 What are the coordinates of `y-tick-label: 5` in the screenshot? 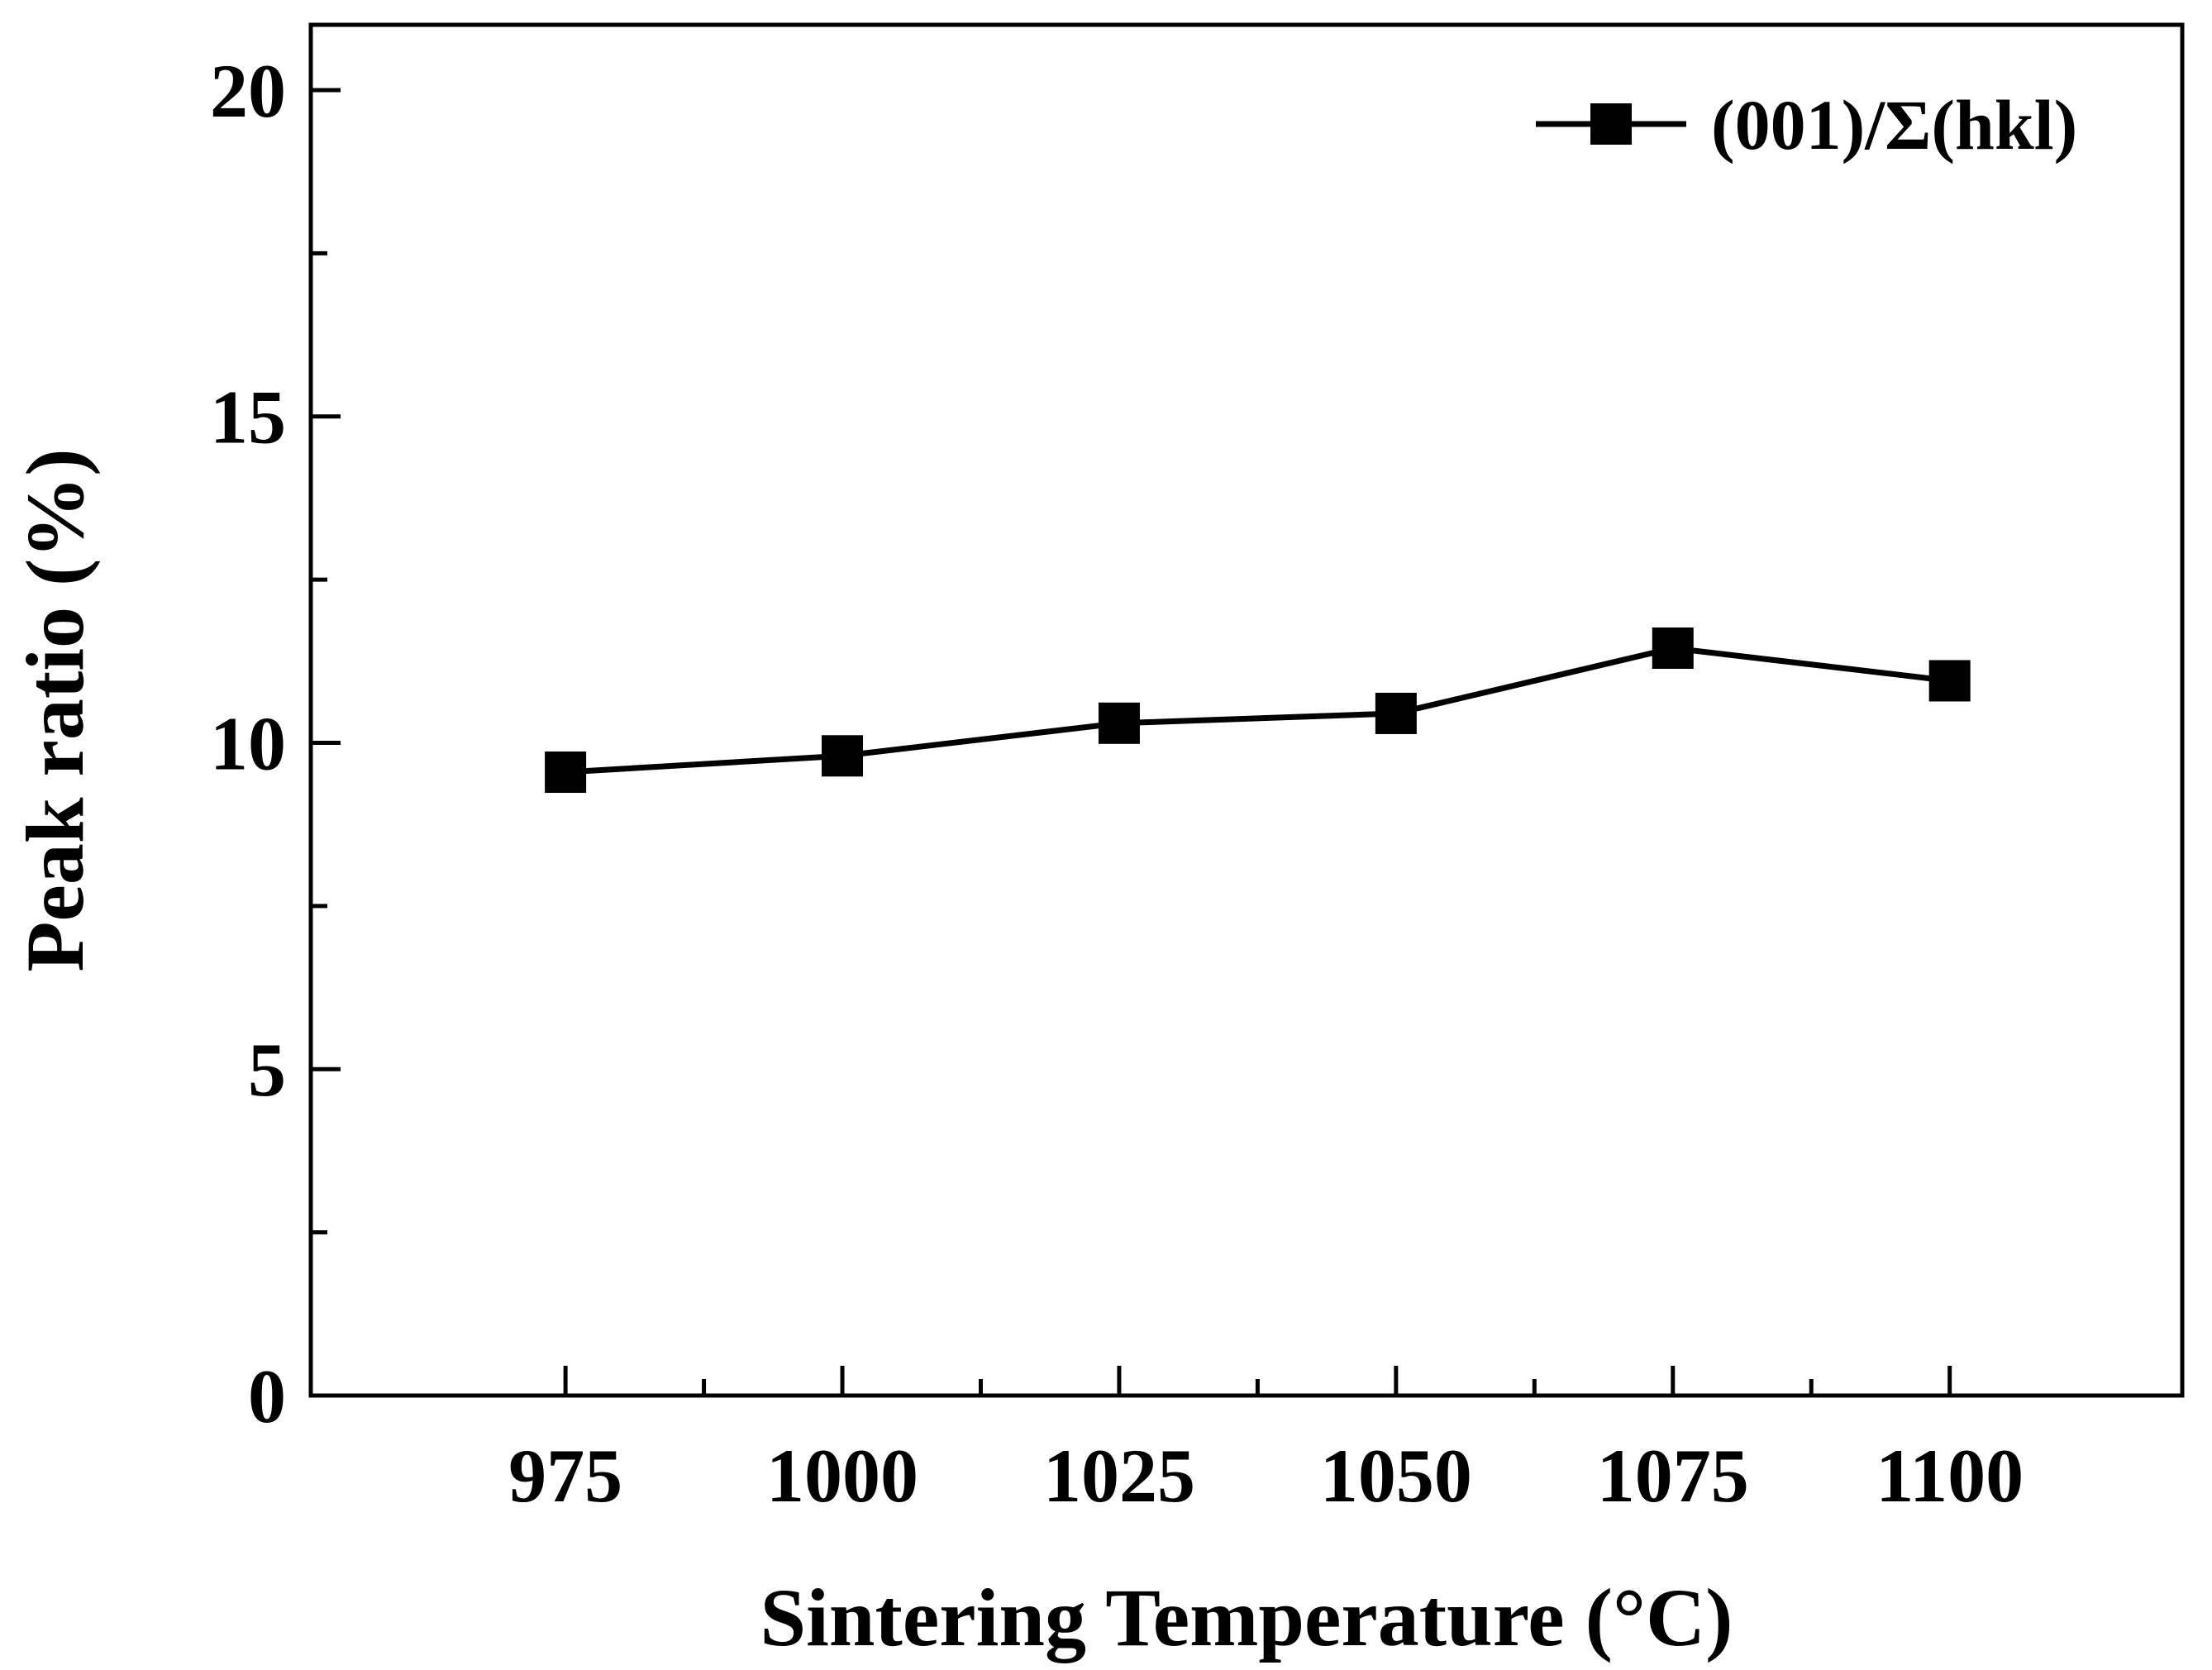 It's located at (267, 1070).